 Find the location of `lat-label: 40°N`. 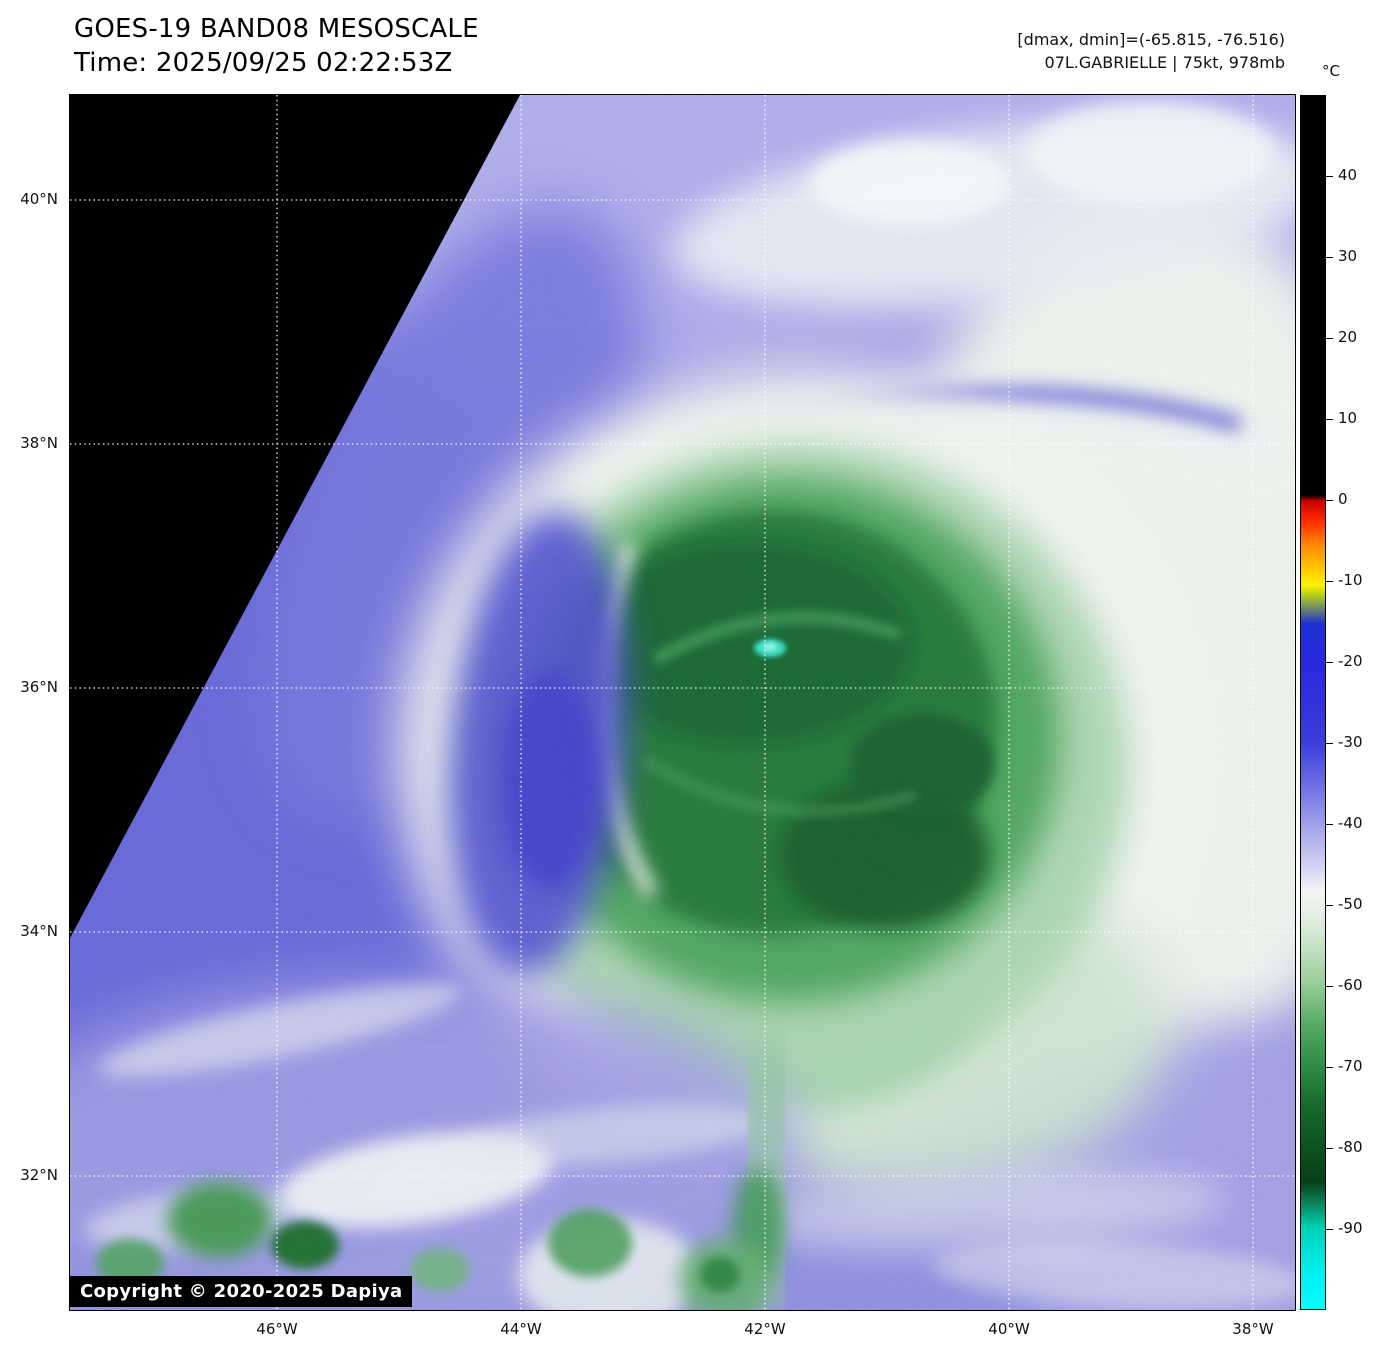

lat-label: 40°N is located at coordinates (39, 199).